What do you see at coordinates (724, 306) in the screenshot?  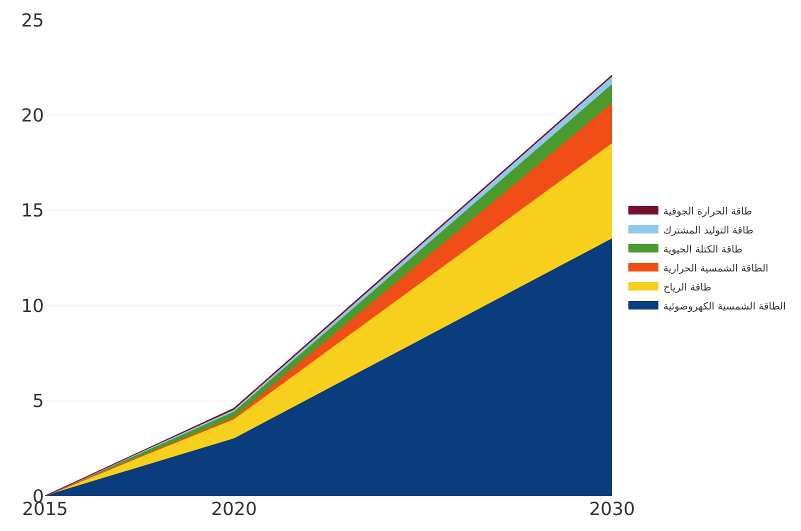 I see `legend-label: الطاقة الشمسية الكهروضوئية` at bounding box center [724, 306].